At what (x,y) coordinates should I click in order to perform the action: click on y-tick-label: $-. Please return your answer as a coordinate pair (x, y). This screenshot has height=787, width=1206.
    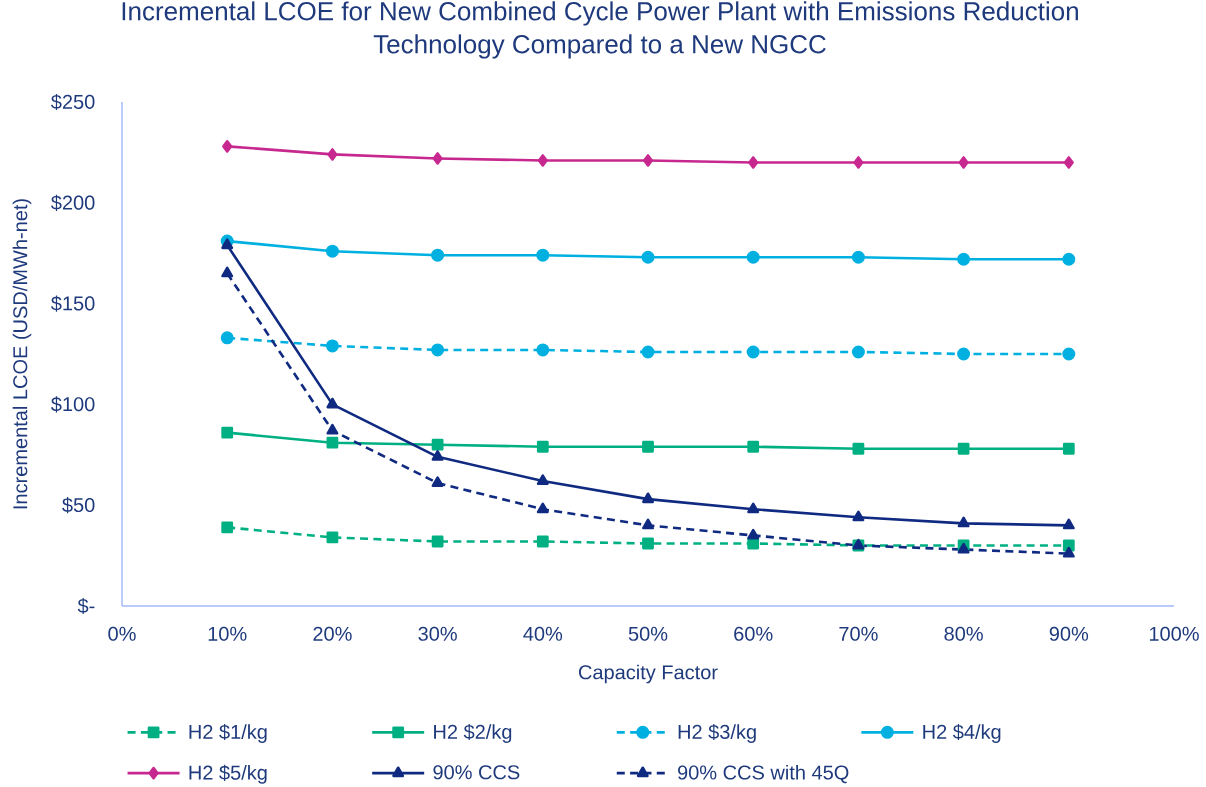
    Looking at the image, I should click on (86, 606).